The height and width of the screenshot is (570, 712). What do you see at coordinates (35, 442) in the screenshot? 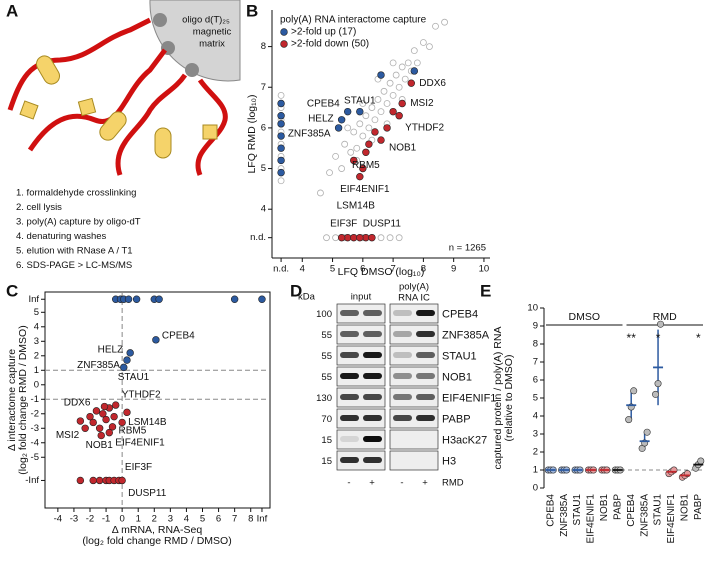
I see `y-tick-label: -4` at bounding box center [35, 442].